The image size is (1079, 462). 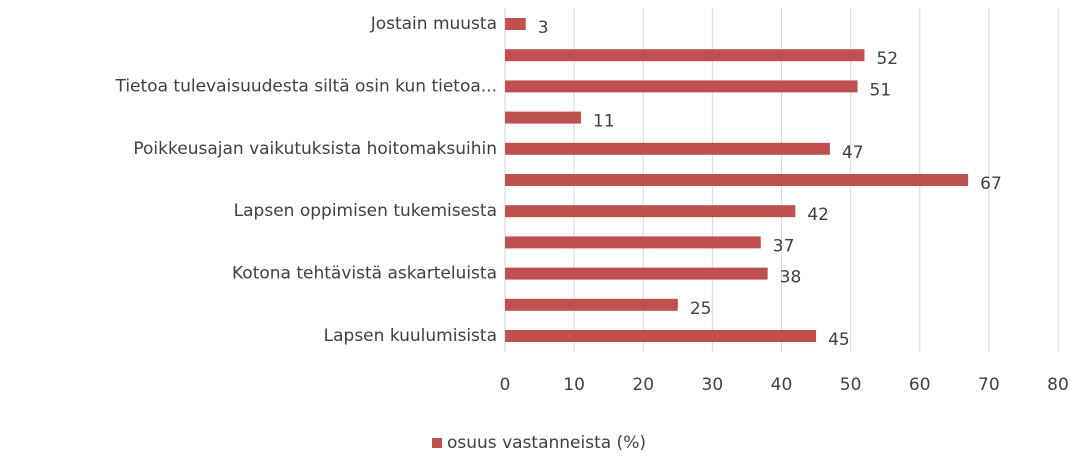 I want to click on data-label: 47, so click(x=853, y=153).